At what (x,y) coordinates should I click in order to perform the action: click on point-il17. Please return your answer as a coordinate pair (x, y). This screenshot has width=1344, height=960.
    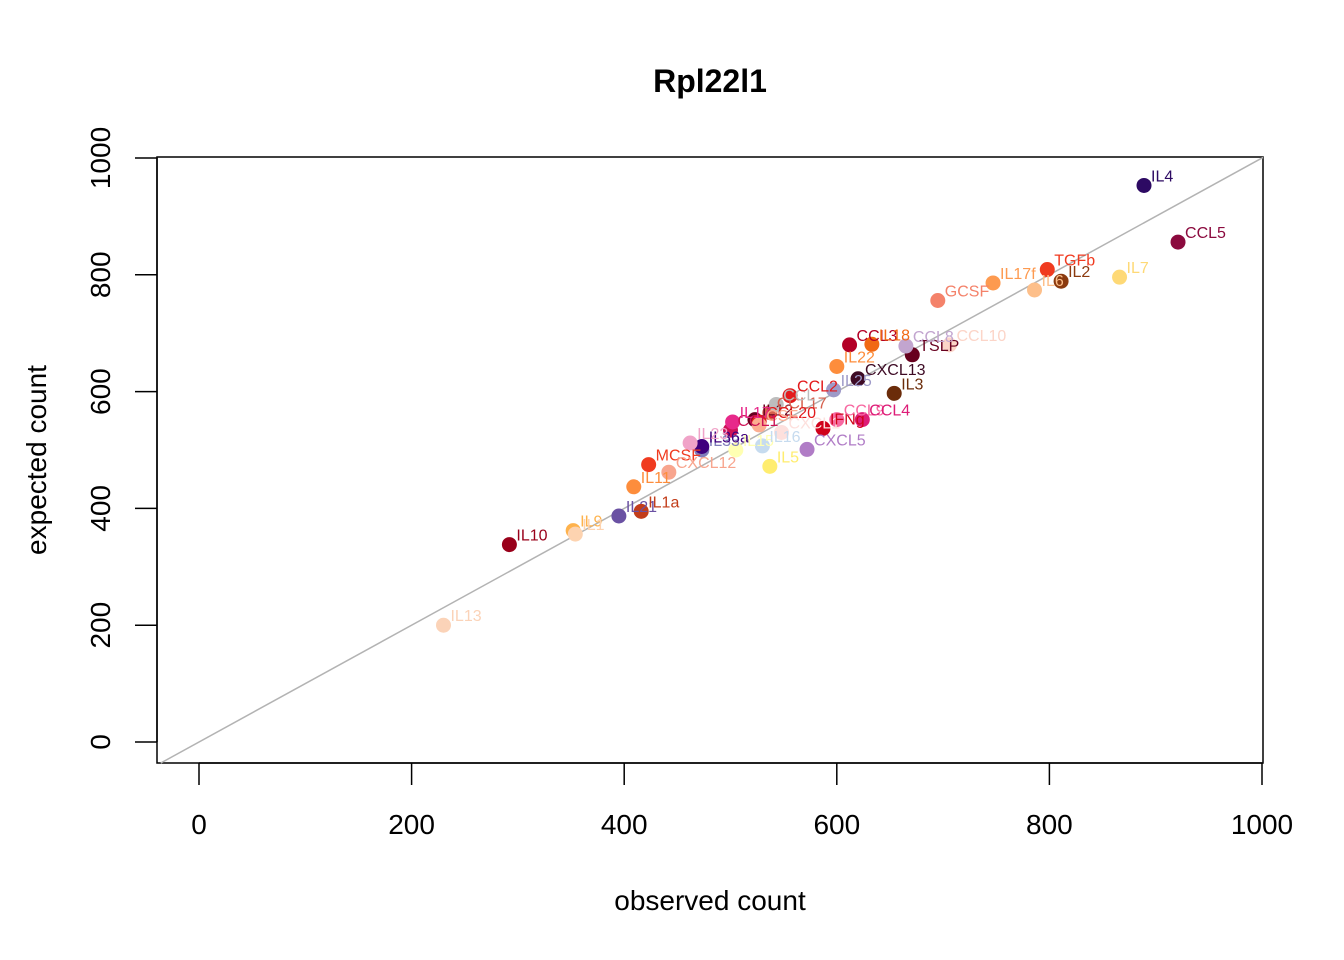
    Looking at the image, I should click on (733, 422).